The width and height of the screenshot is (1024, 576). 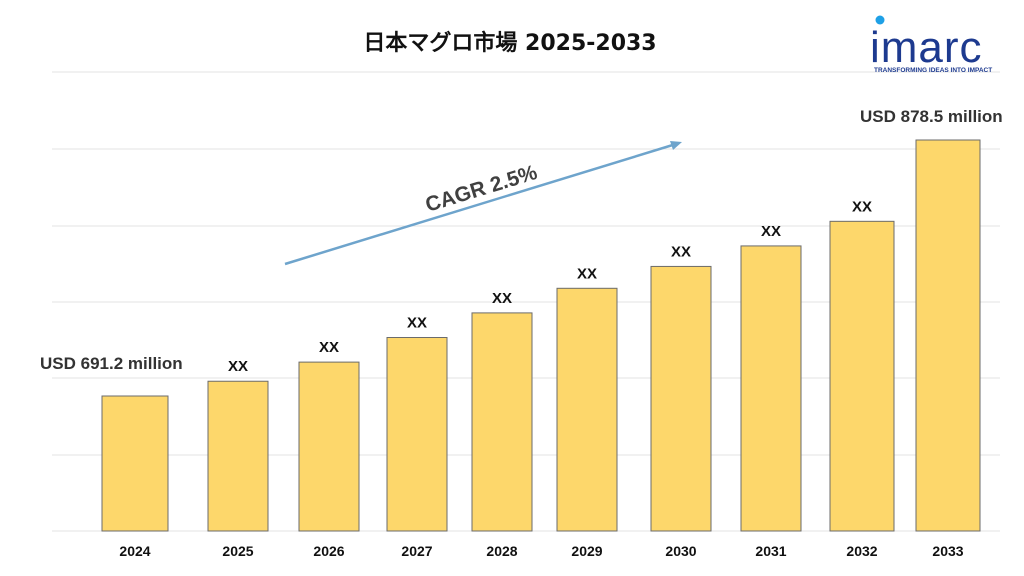 What do you see at coordinates (676, 145) in the screenshot?
I see `cagr-arrow-head` at bounding box center [676, 145].